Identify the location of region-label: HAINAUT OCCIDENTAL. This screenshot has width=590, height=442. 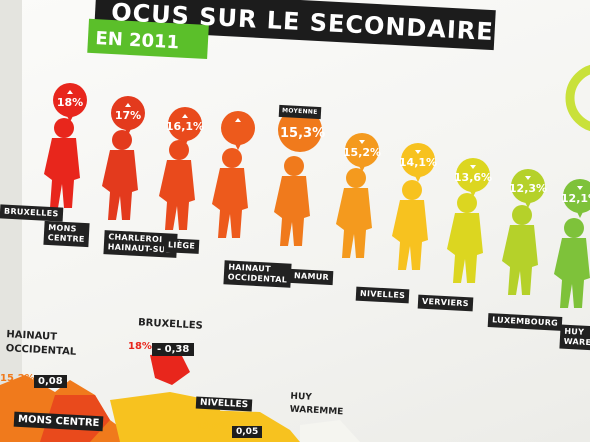
(258, 274).